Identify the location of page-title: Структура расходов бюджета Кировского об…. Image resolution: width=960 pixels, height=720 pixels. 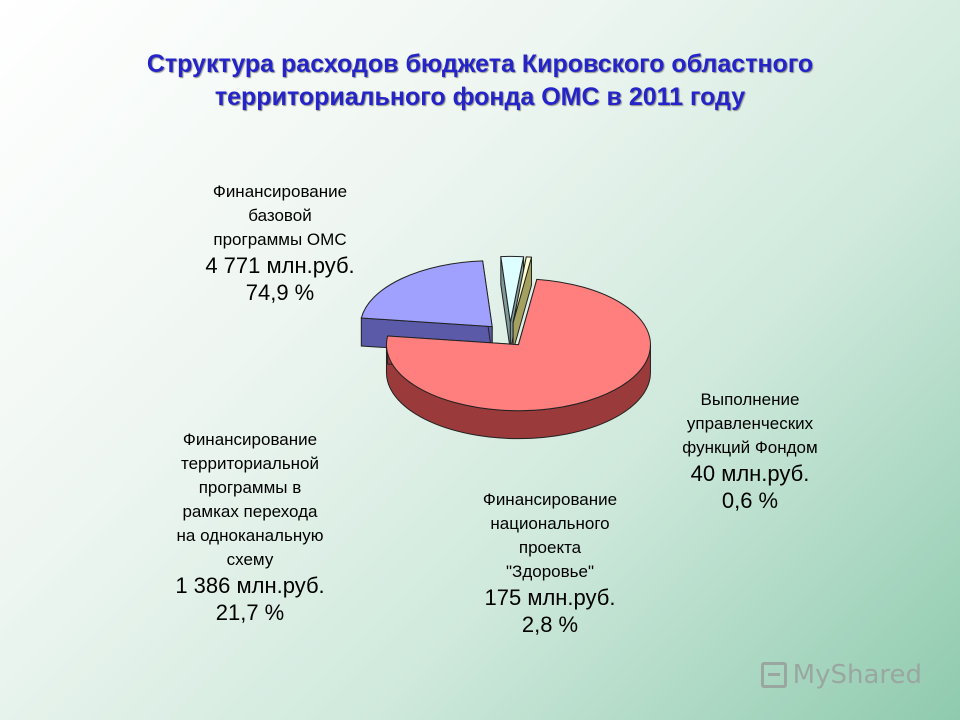
(480, 81).